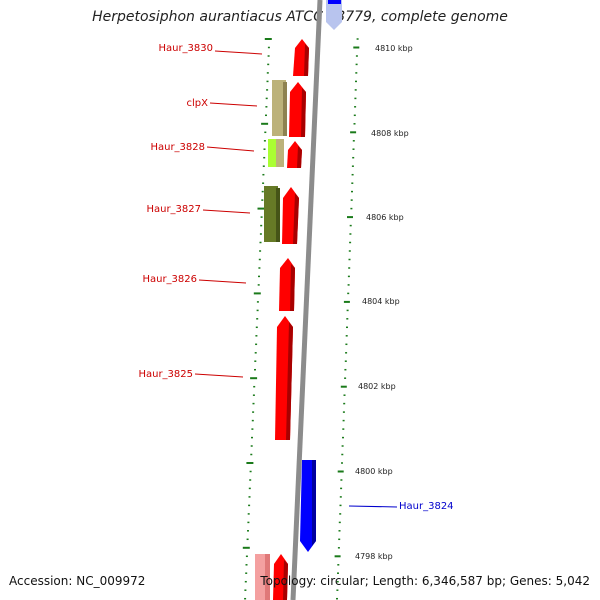  What do you see at coordinates (374, 556) in the screenshot?
I see `scale-label-4798: 4798 kbp` at bounding box center [374, 556].